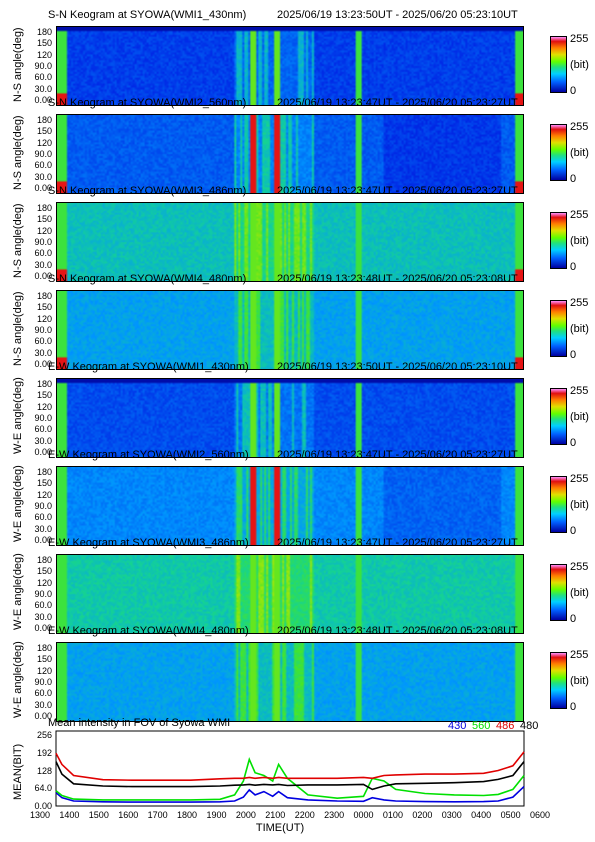 This screenshot has height=842, width=595. I want to click on xtick-label: 2100, so click(275, 815).